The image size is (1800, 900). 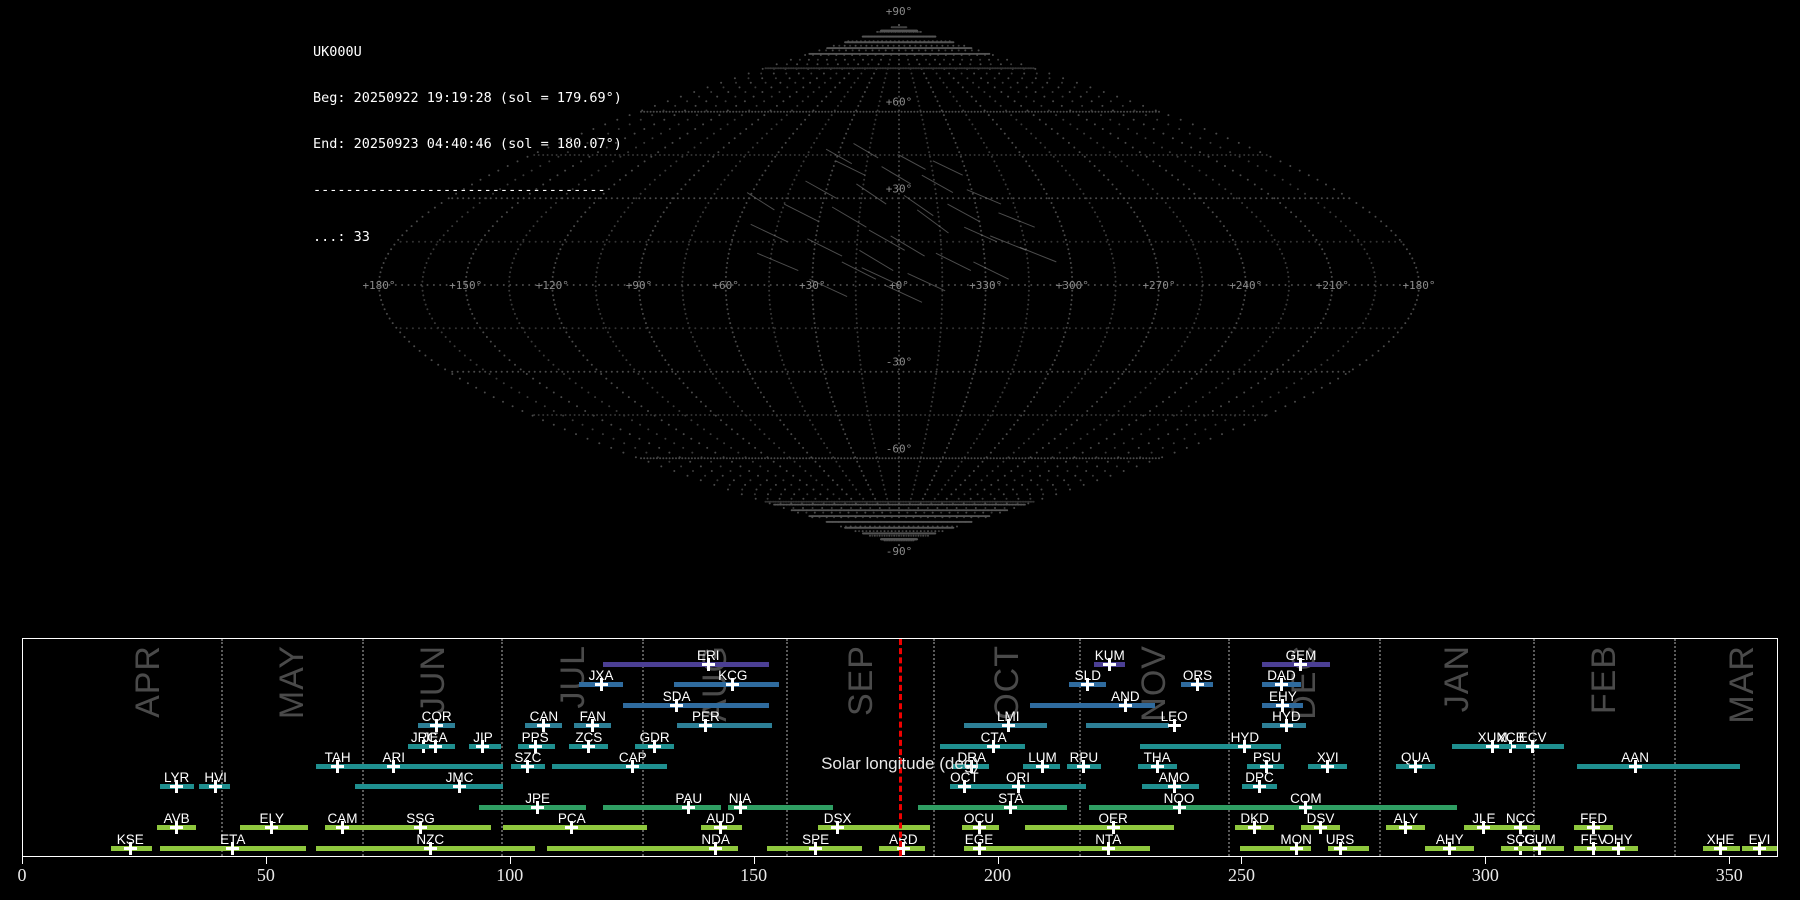 What do you see at coordinates (971, 757) in the screenshot?
I see `shower-code-label: DRA` at bounding box center [971, 757].